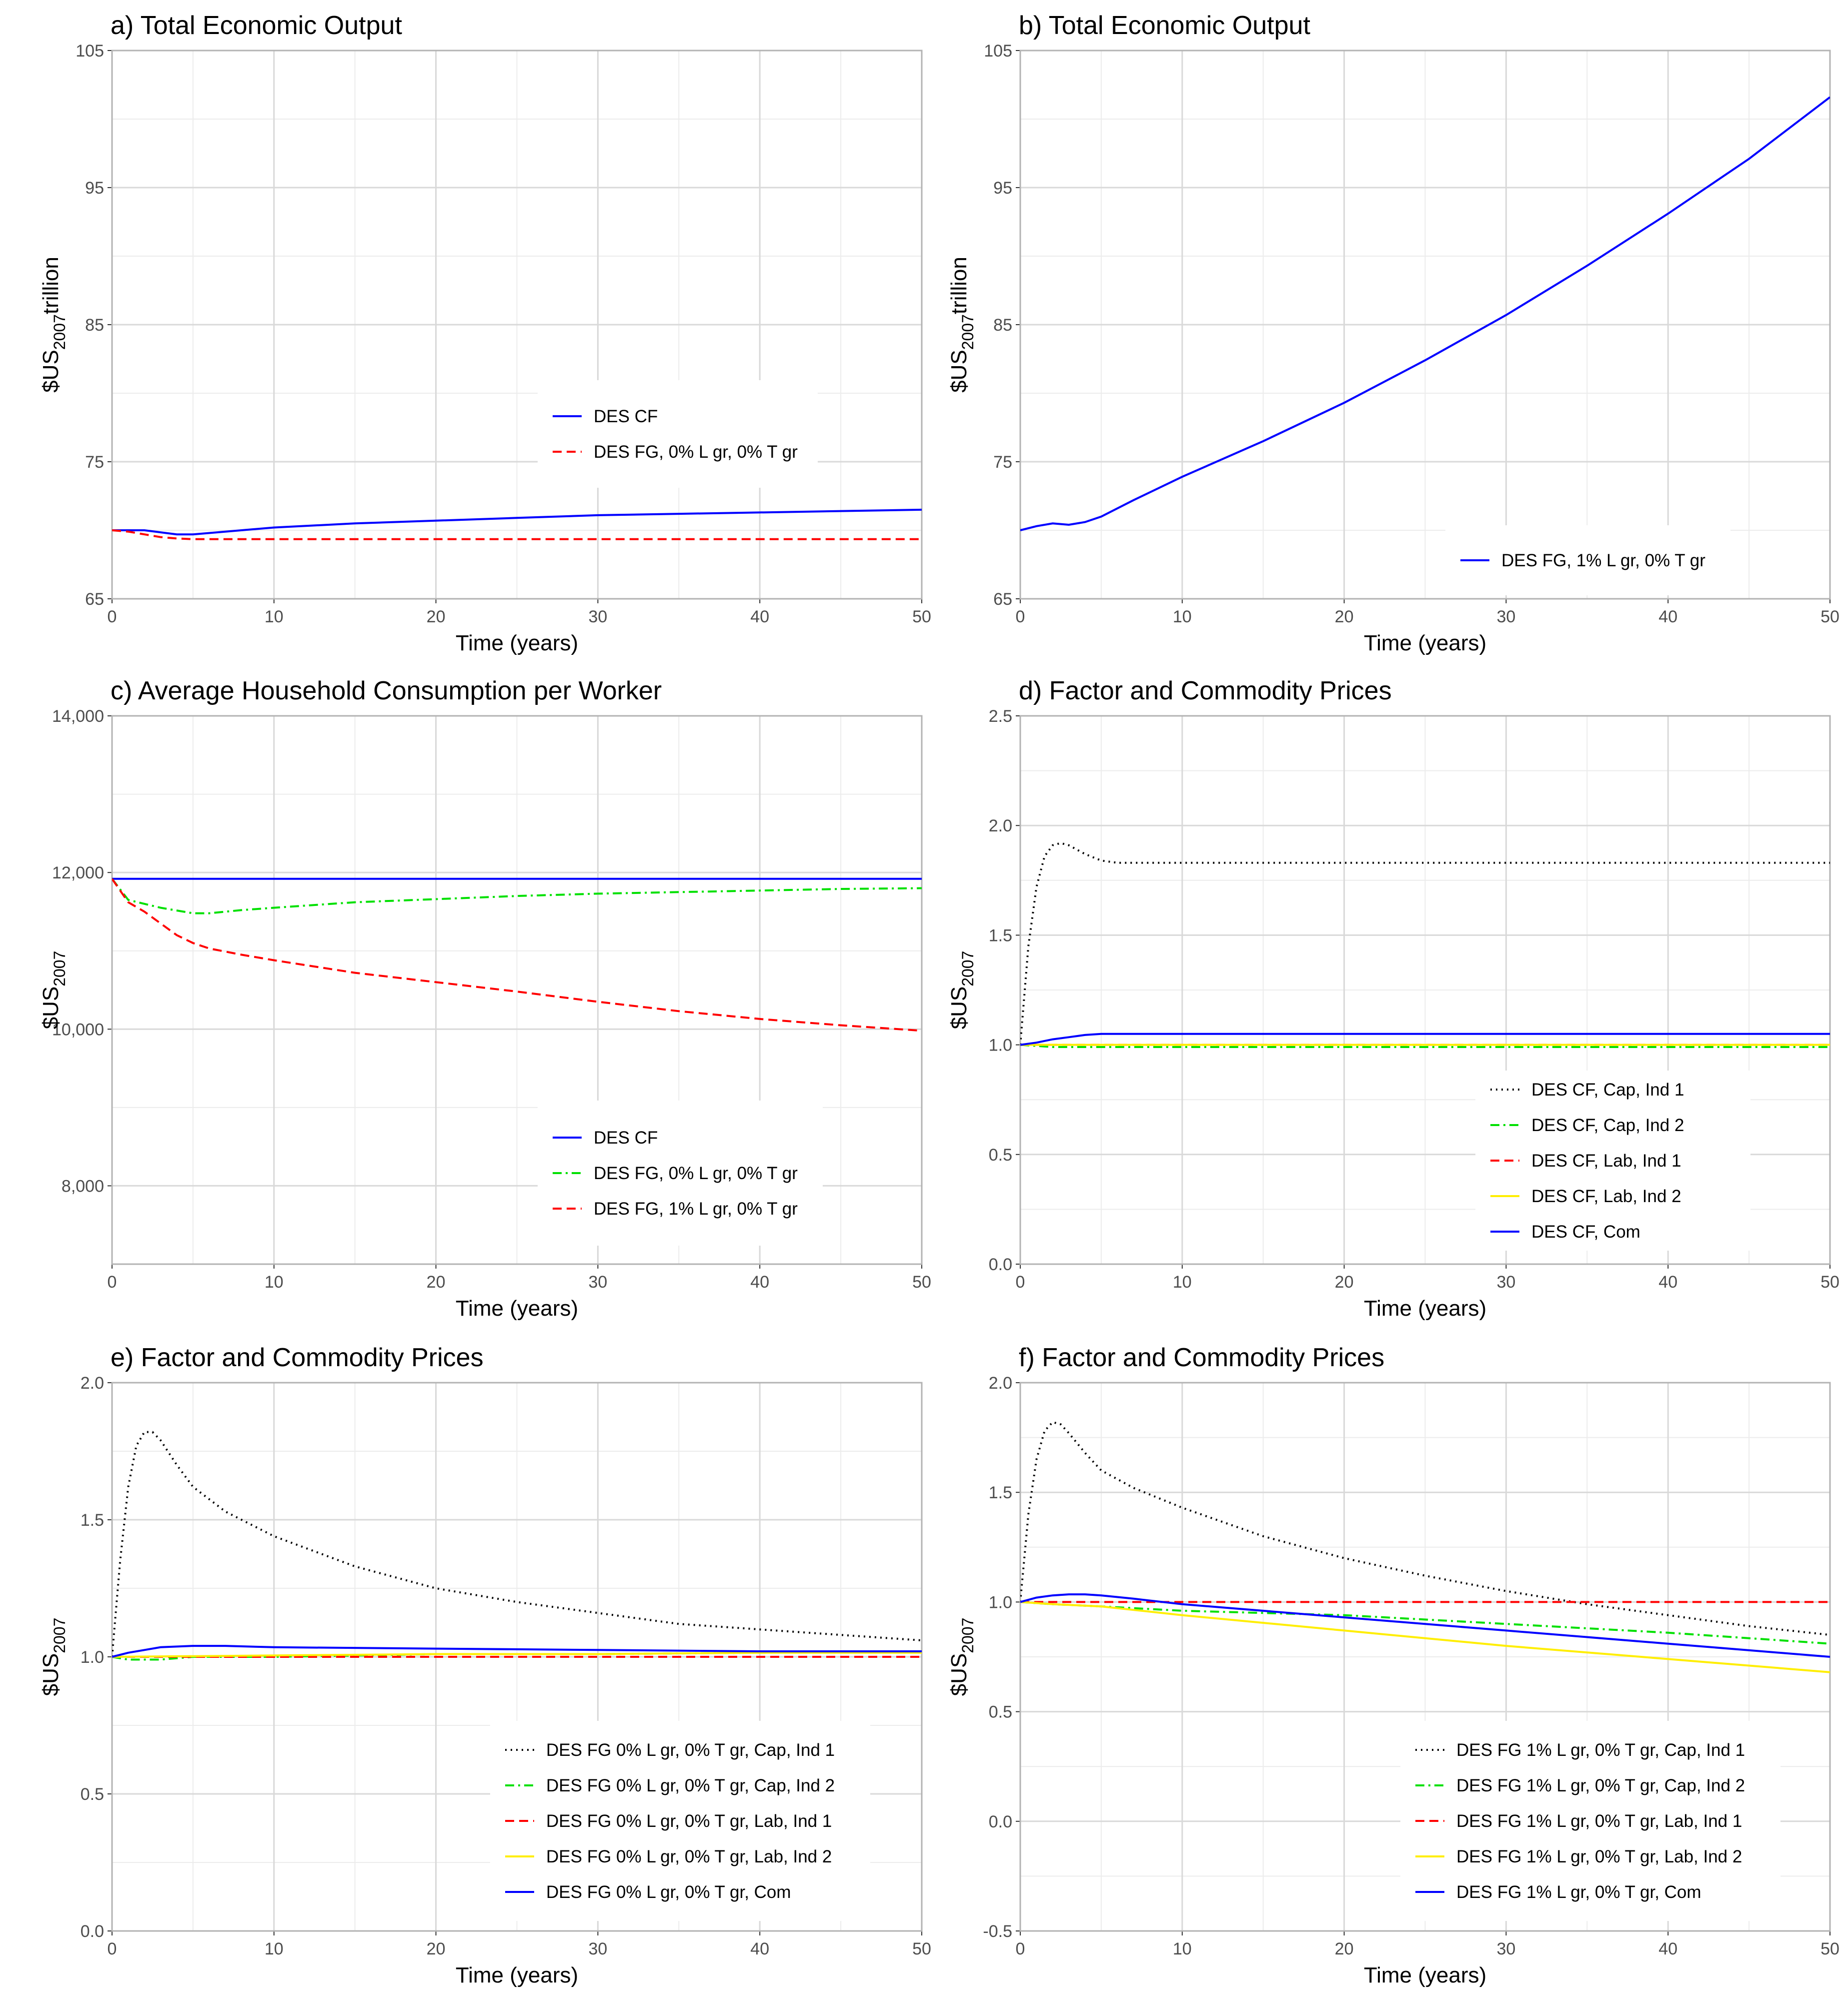  What do you see at coordinates (83, 1187) in the screenshot?
I see `y-tick-label: 8,000` at bounding box center [83, 1187].